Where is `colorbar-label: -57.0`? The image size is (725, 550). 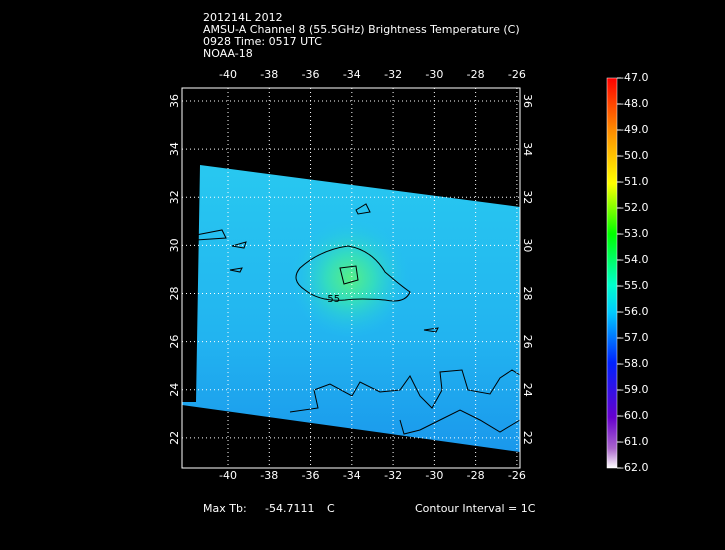
colorbar-label: -57.0 is located at coordinates (634, 337).